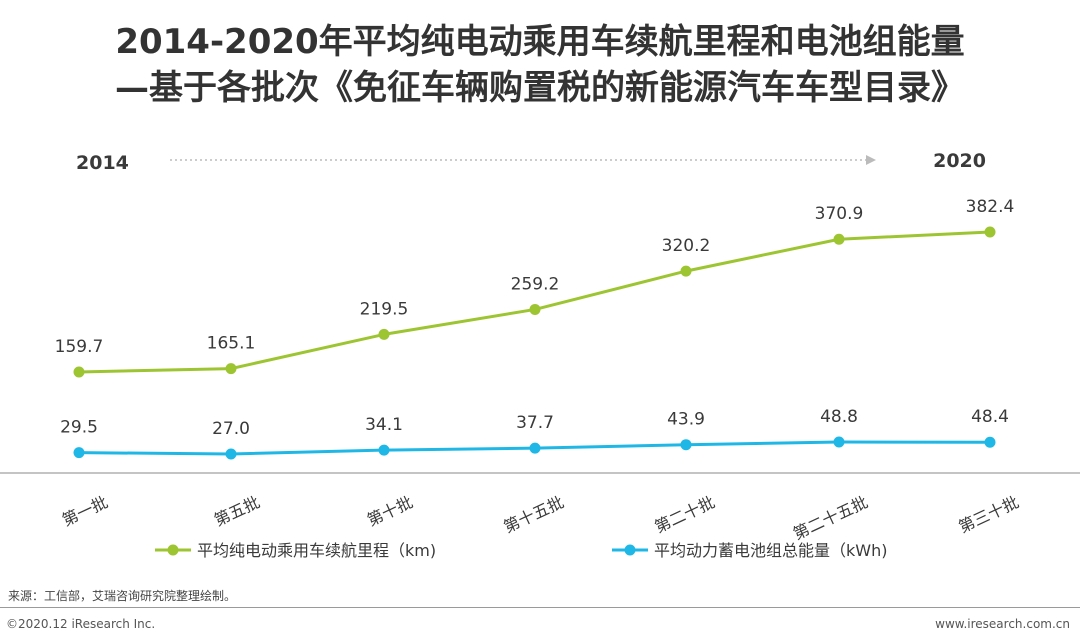 This screenshot has width=1080, height=643. Describe the element at coordinates (79, 428) in the screenshot. I see `battery-data-label: 29.5` at that location.